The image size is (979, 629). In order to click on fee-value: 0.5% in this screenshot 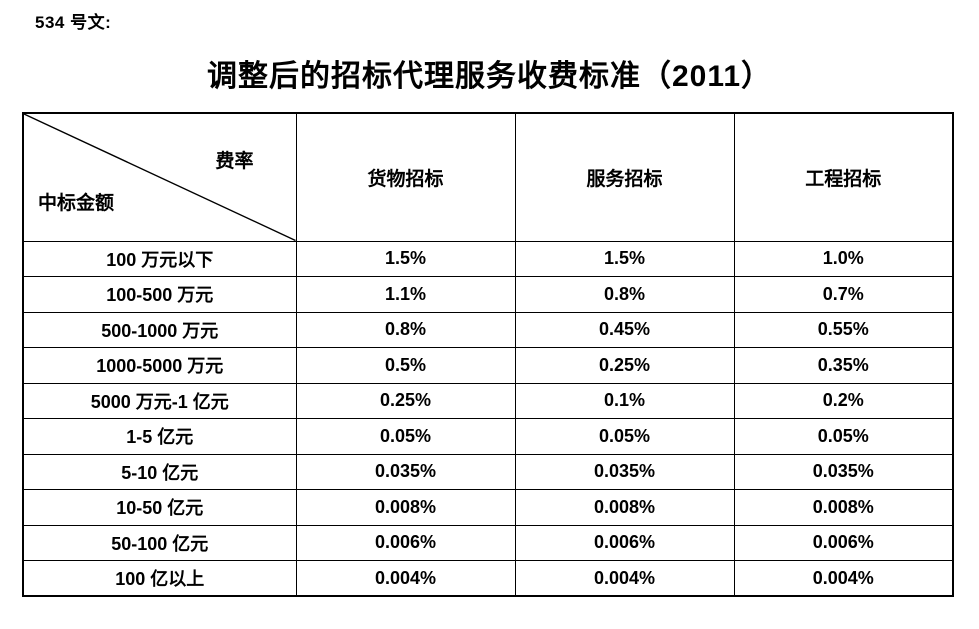, I will do `click(405, 365)`.